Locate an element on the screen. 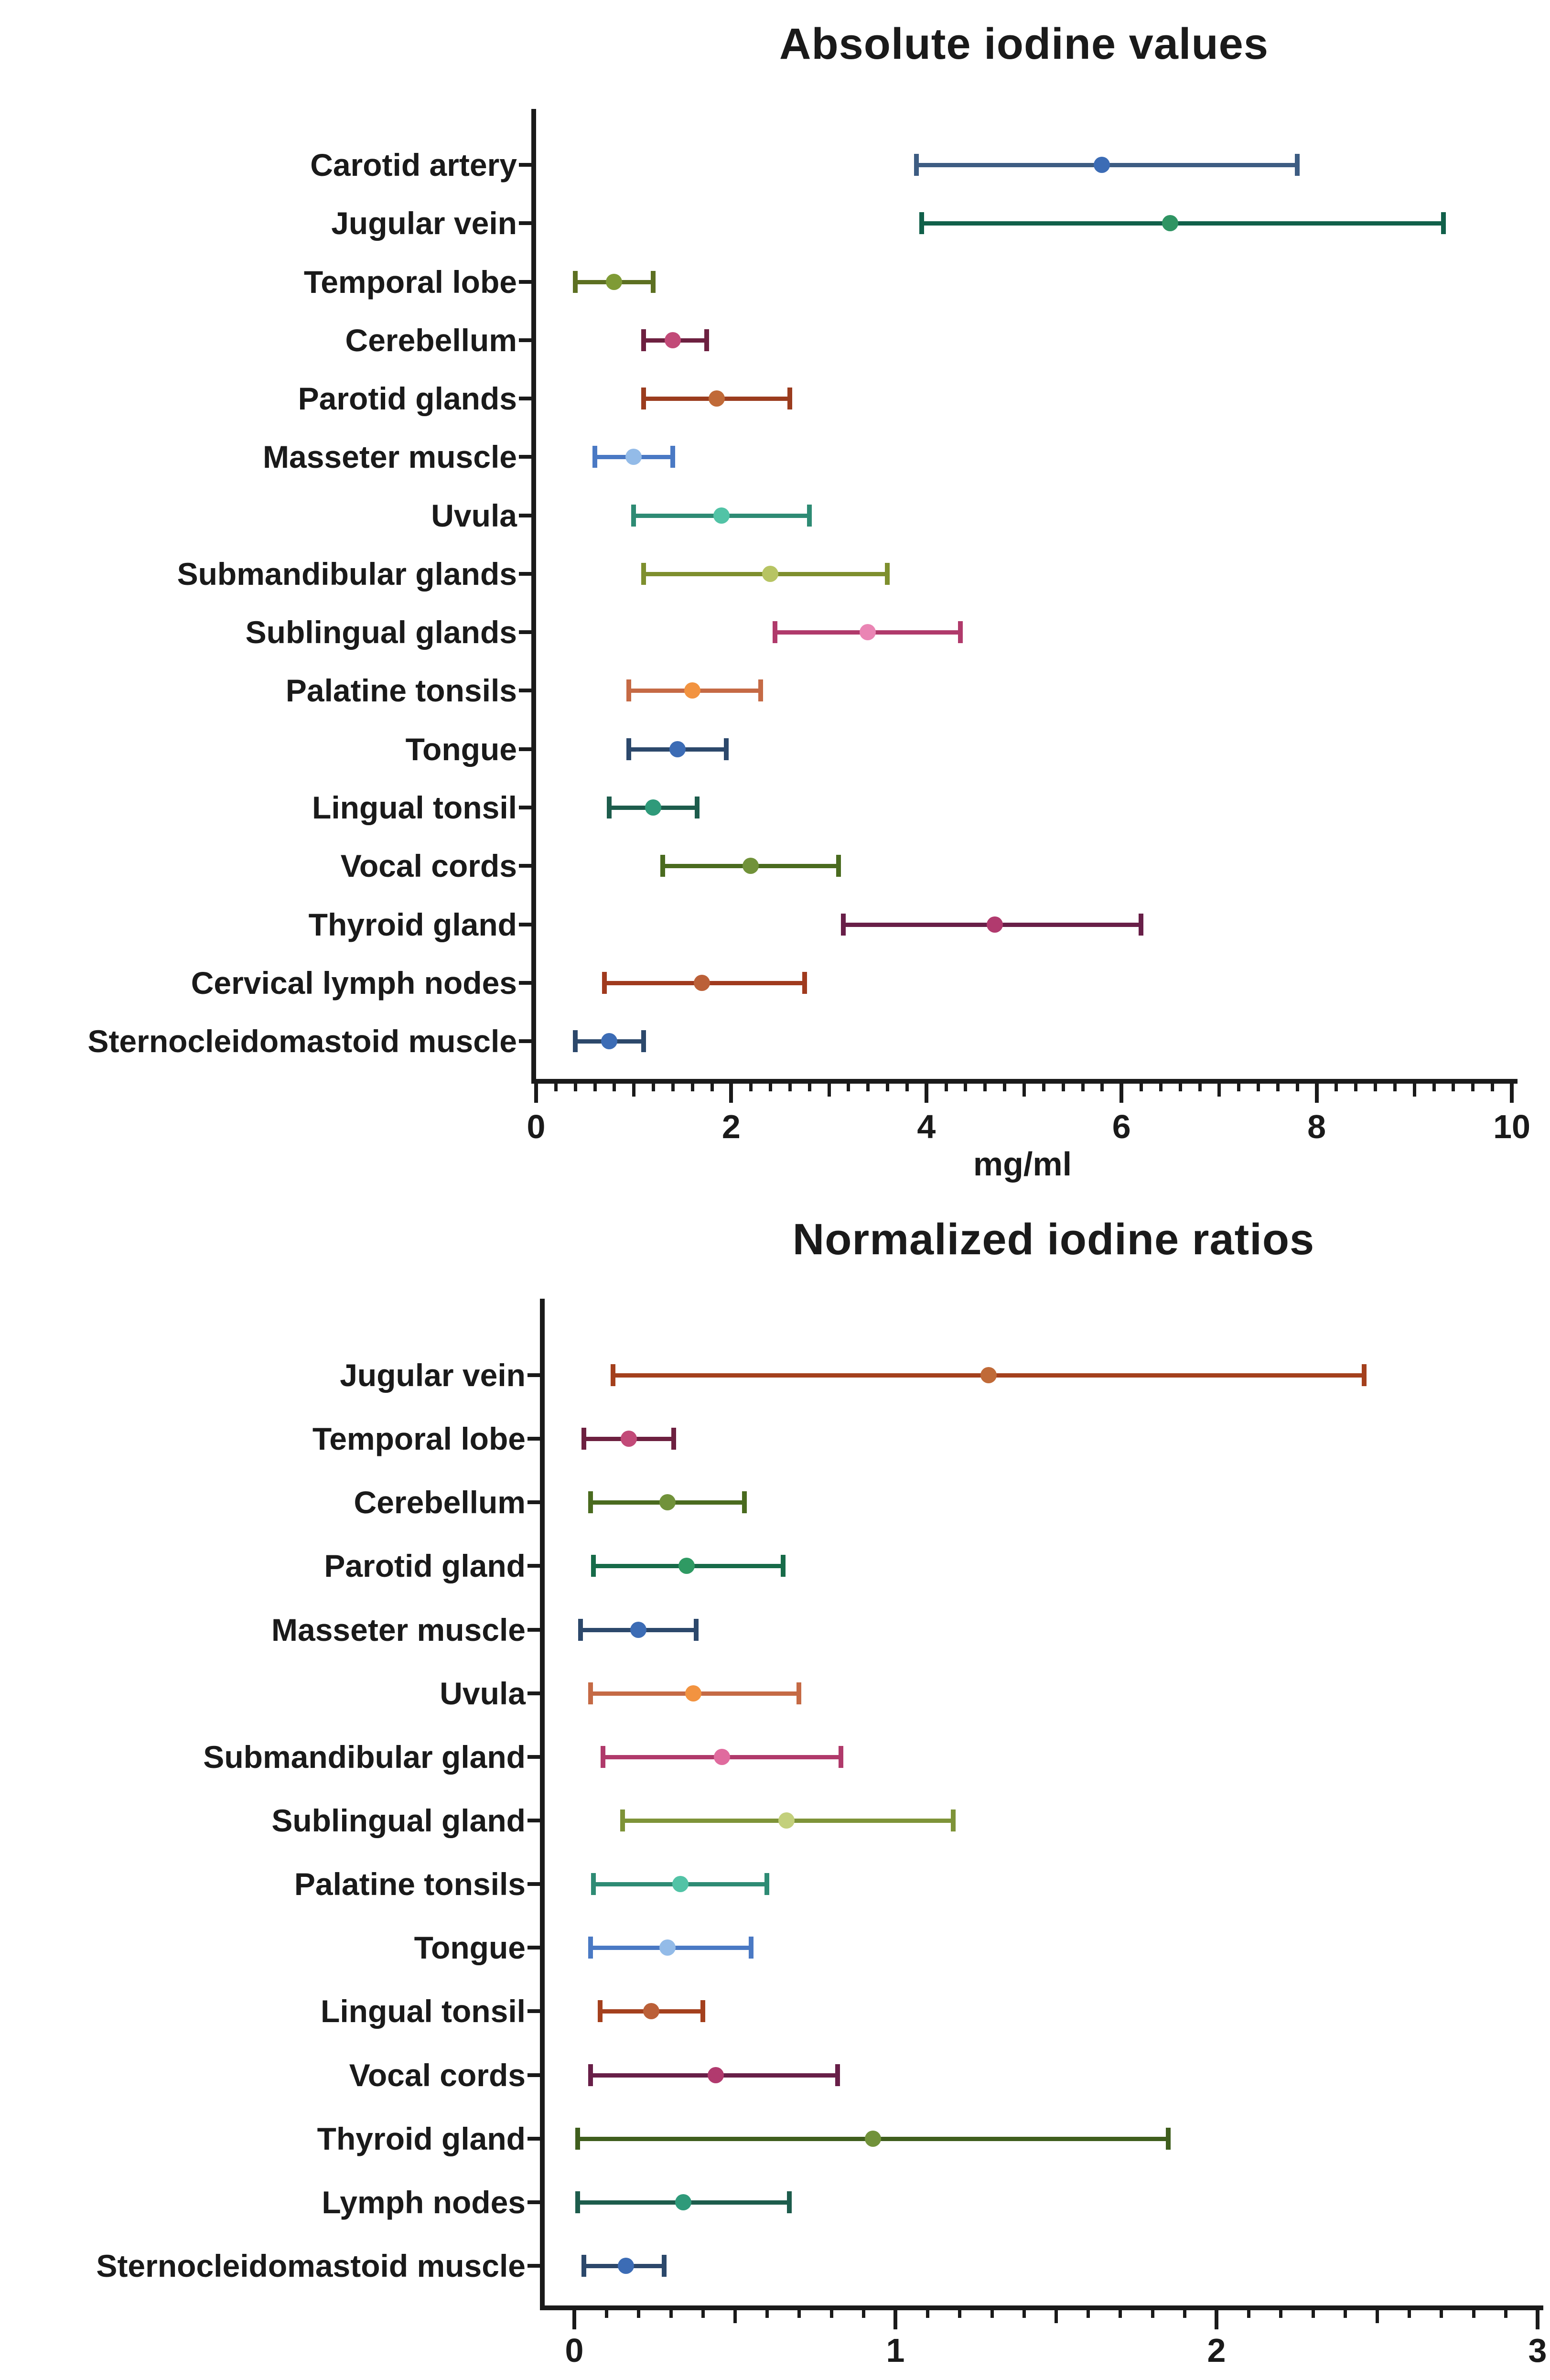 This screenshot has width=1550, height=2380. category-label: Sternocleidomastoid muscle is located at coordinates (311, 2265).